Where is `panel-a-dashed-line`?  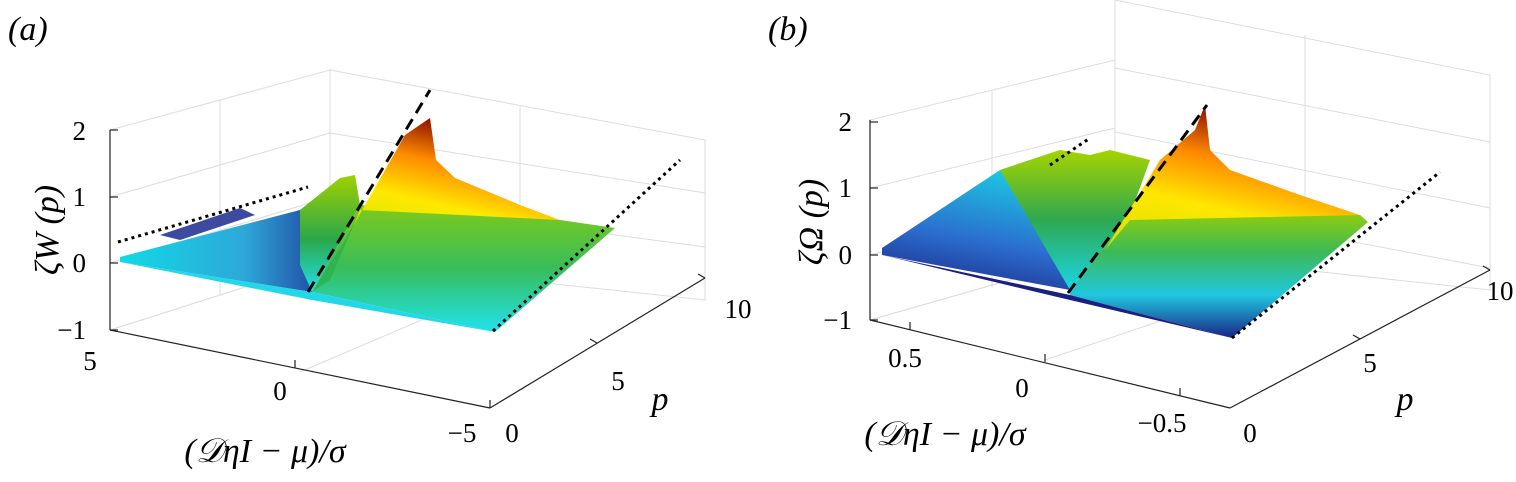 panel-a-dashed-line is located at coordinates (369, 191).